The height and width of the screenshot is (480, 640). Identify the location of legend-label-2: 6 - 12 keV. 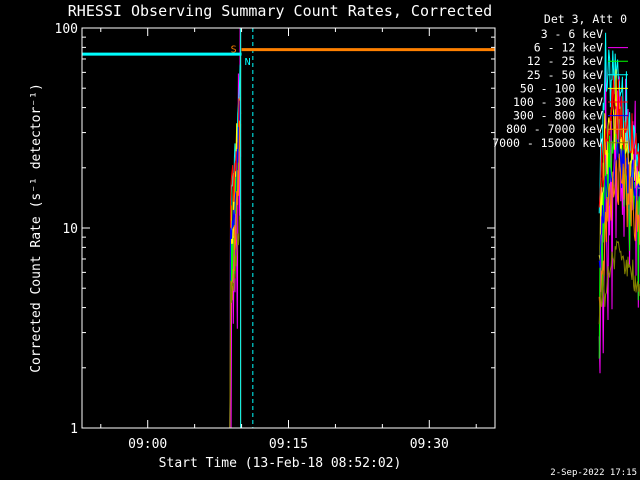
(568, 48).